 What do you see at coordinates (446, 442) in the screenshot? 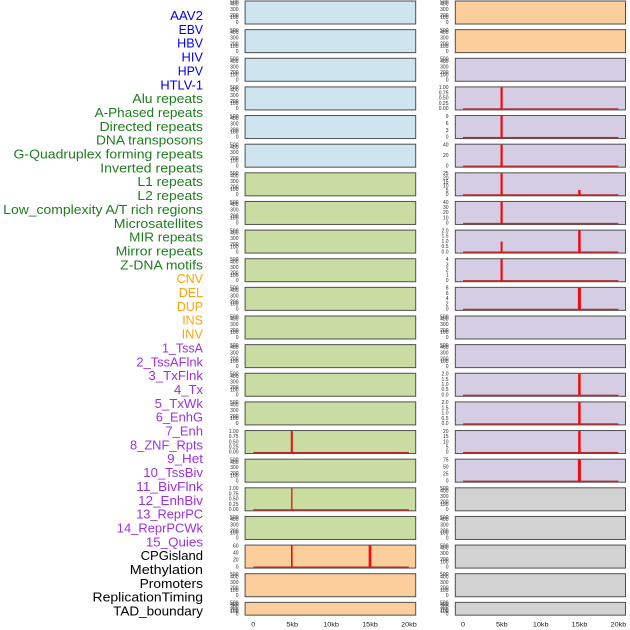
I see `svg-text: 10` at bounding box center [446, 442].